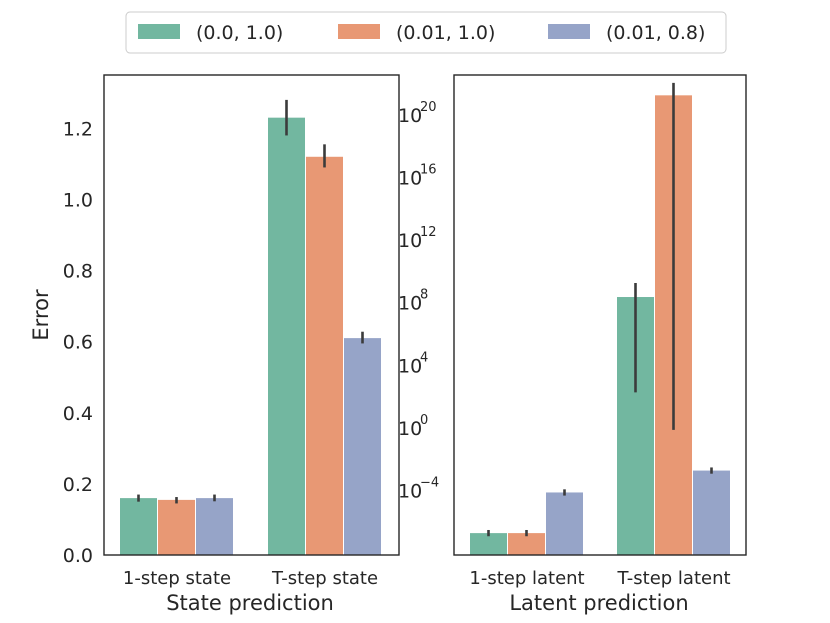 The width and height of the screenshot is (830, 623). Describe the element at coordinates (78, 485) in the screenshot. I see `state-ytick-label-1: 0.2` at that location.